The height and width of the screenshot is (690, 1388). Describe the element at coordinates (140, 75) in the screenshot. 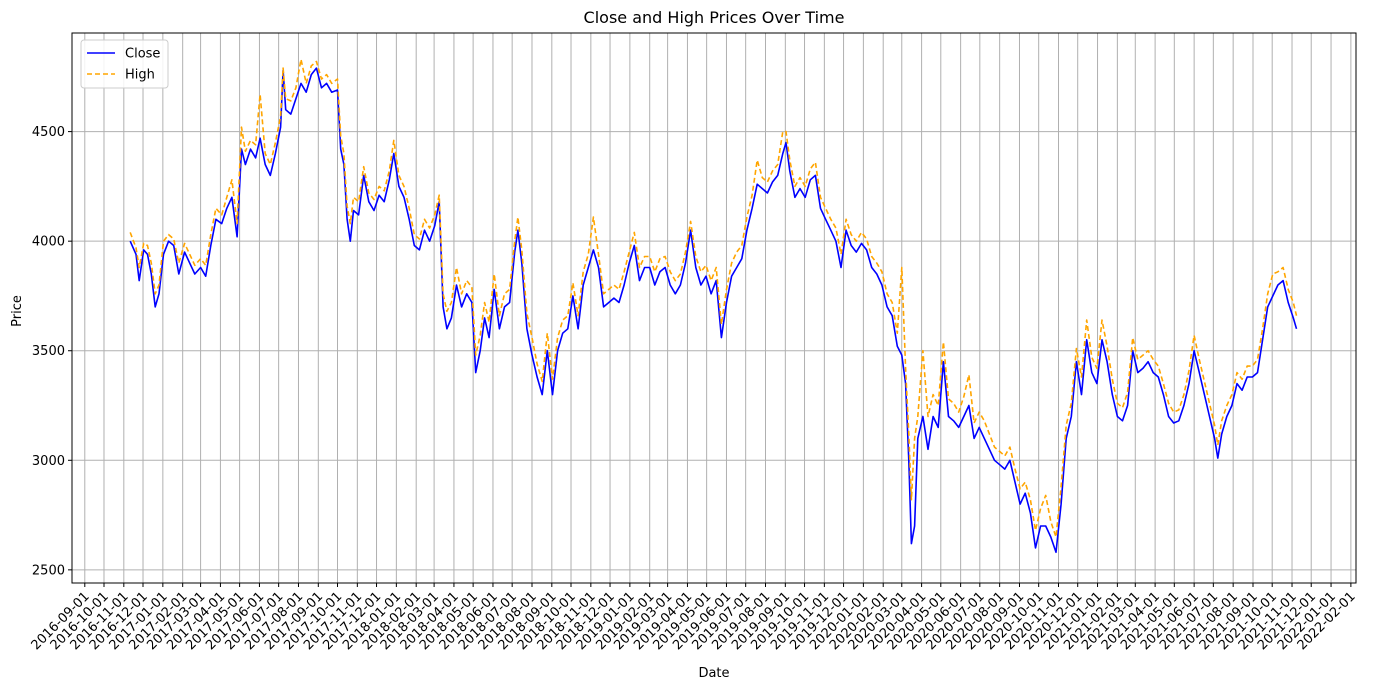

I see `legend-label-high: High` at that location.